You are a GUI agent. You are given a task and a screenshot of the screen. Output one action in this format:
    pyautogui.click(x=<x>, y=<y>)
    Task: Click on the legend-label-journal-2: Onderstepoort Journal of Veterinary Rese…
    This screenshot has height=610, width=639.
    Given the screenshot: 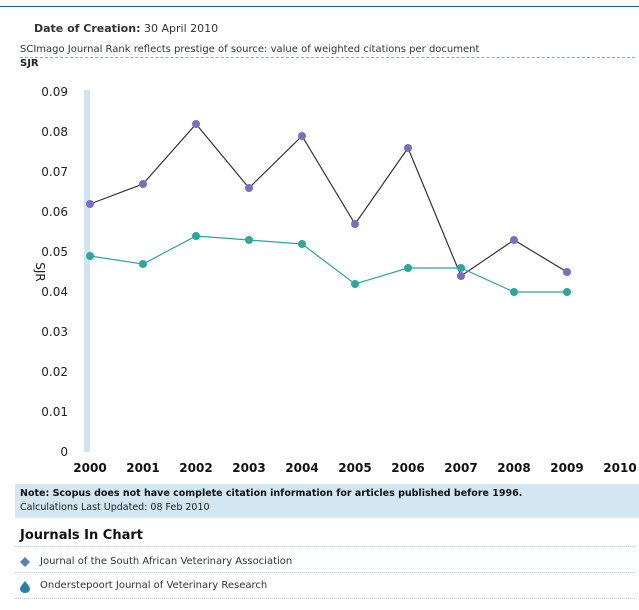 What is the action you would take?
    pyautogui.click(x=154, y=585)
    